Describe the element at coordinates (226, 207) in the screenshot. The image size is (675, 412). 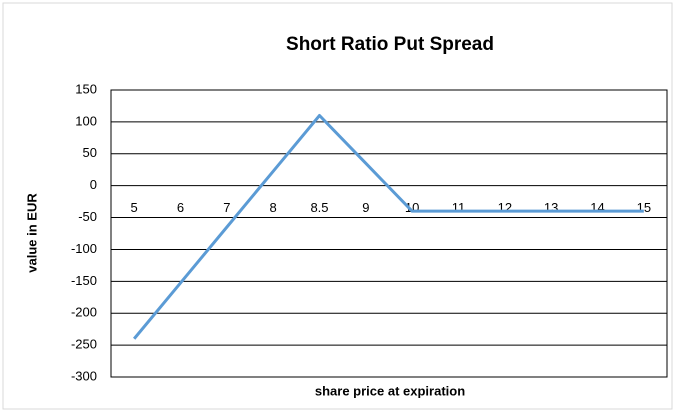
I see `x-tick-label: 7` at that location.